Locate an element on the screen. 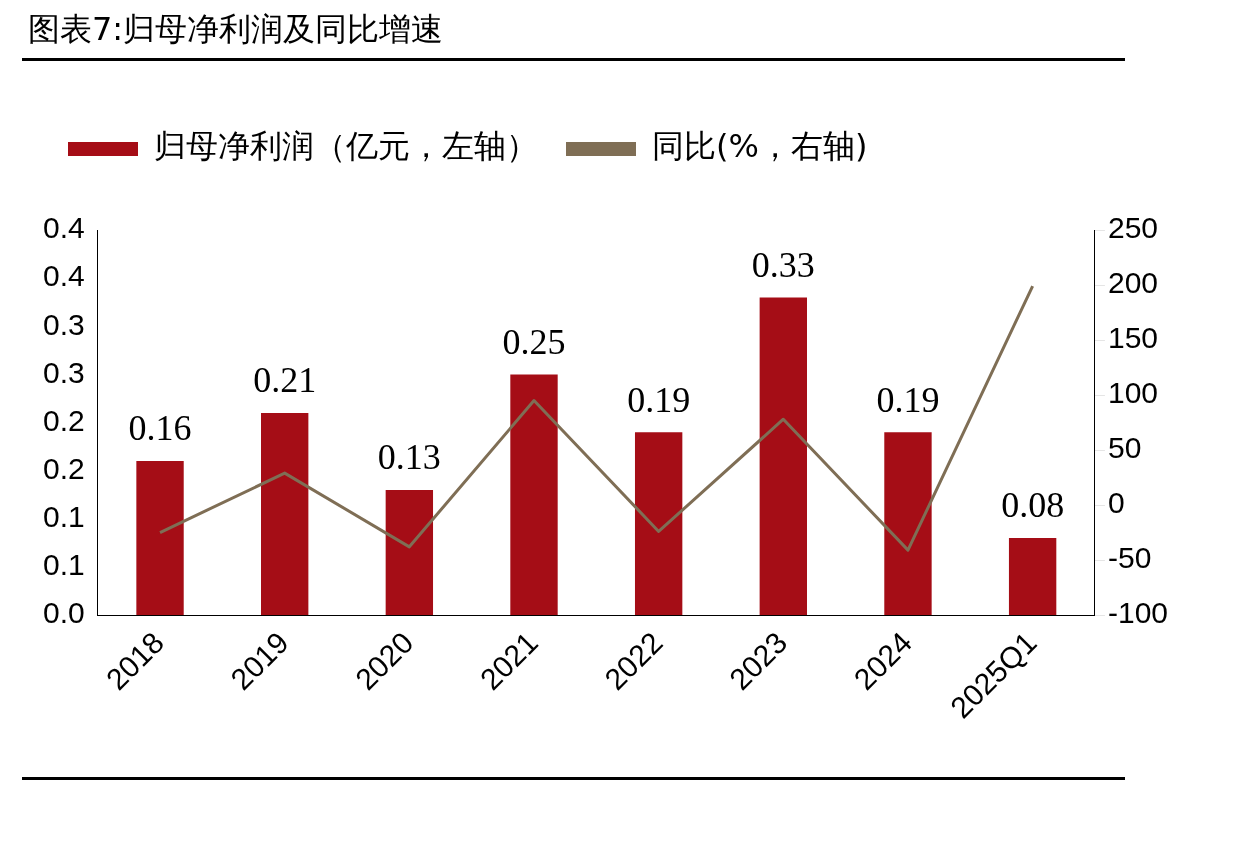 Image resolution: width=1251 pixels, height=850 pixels. y2-tick-label: 50 is located at coordinates (1124, 448).